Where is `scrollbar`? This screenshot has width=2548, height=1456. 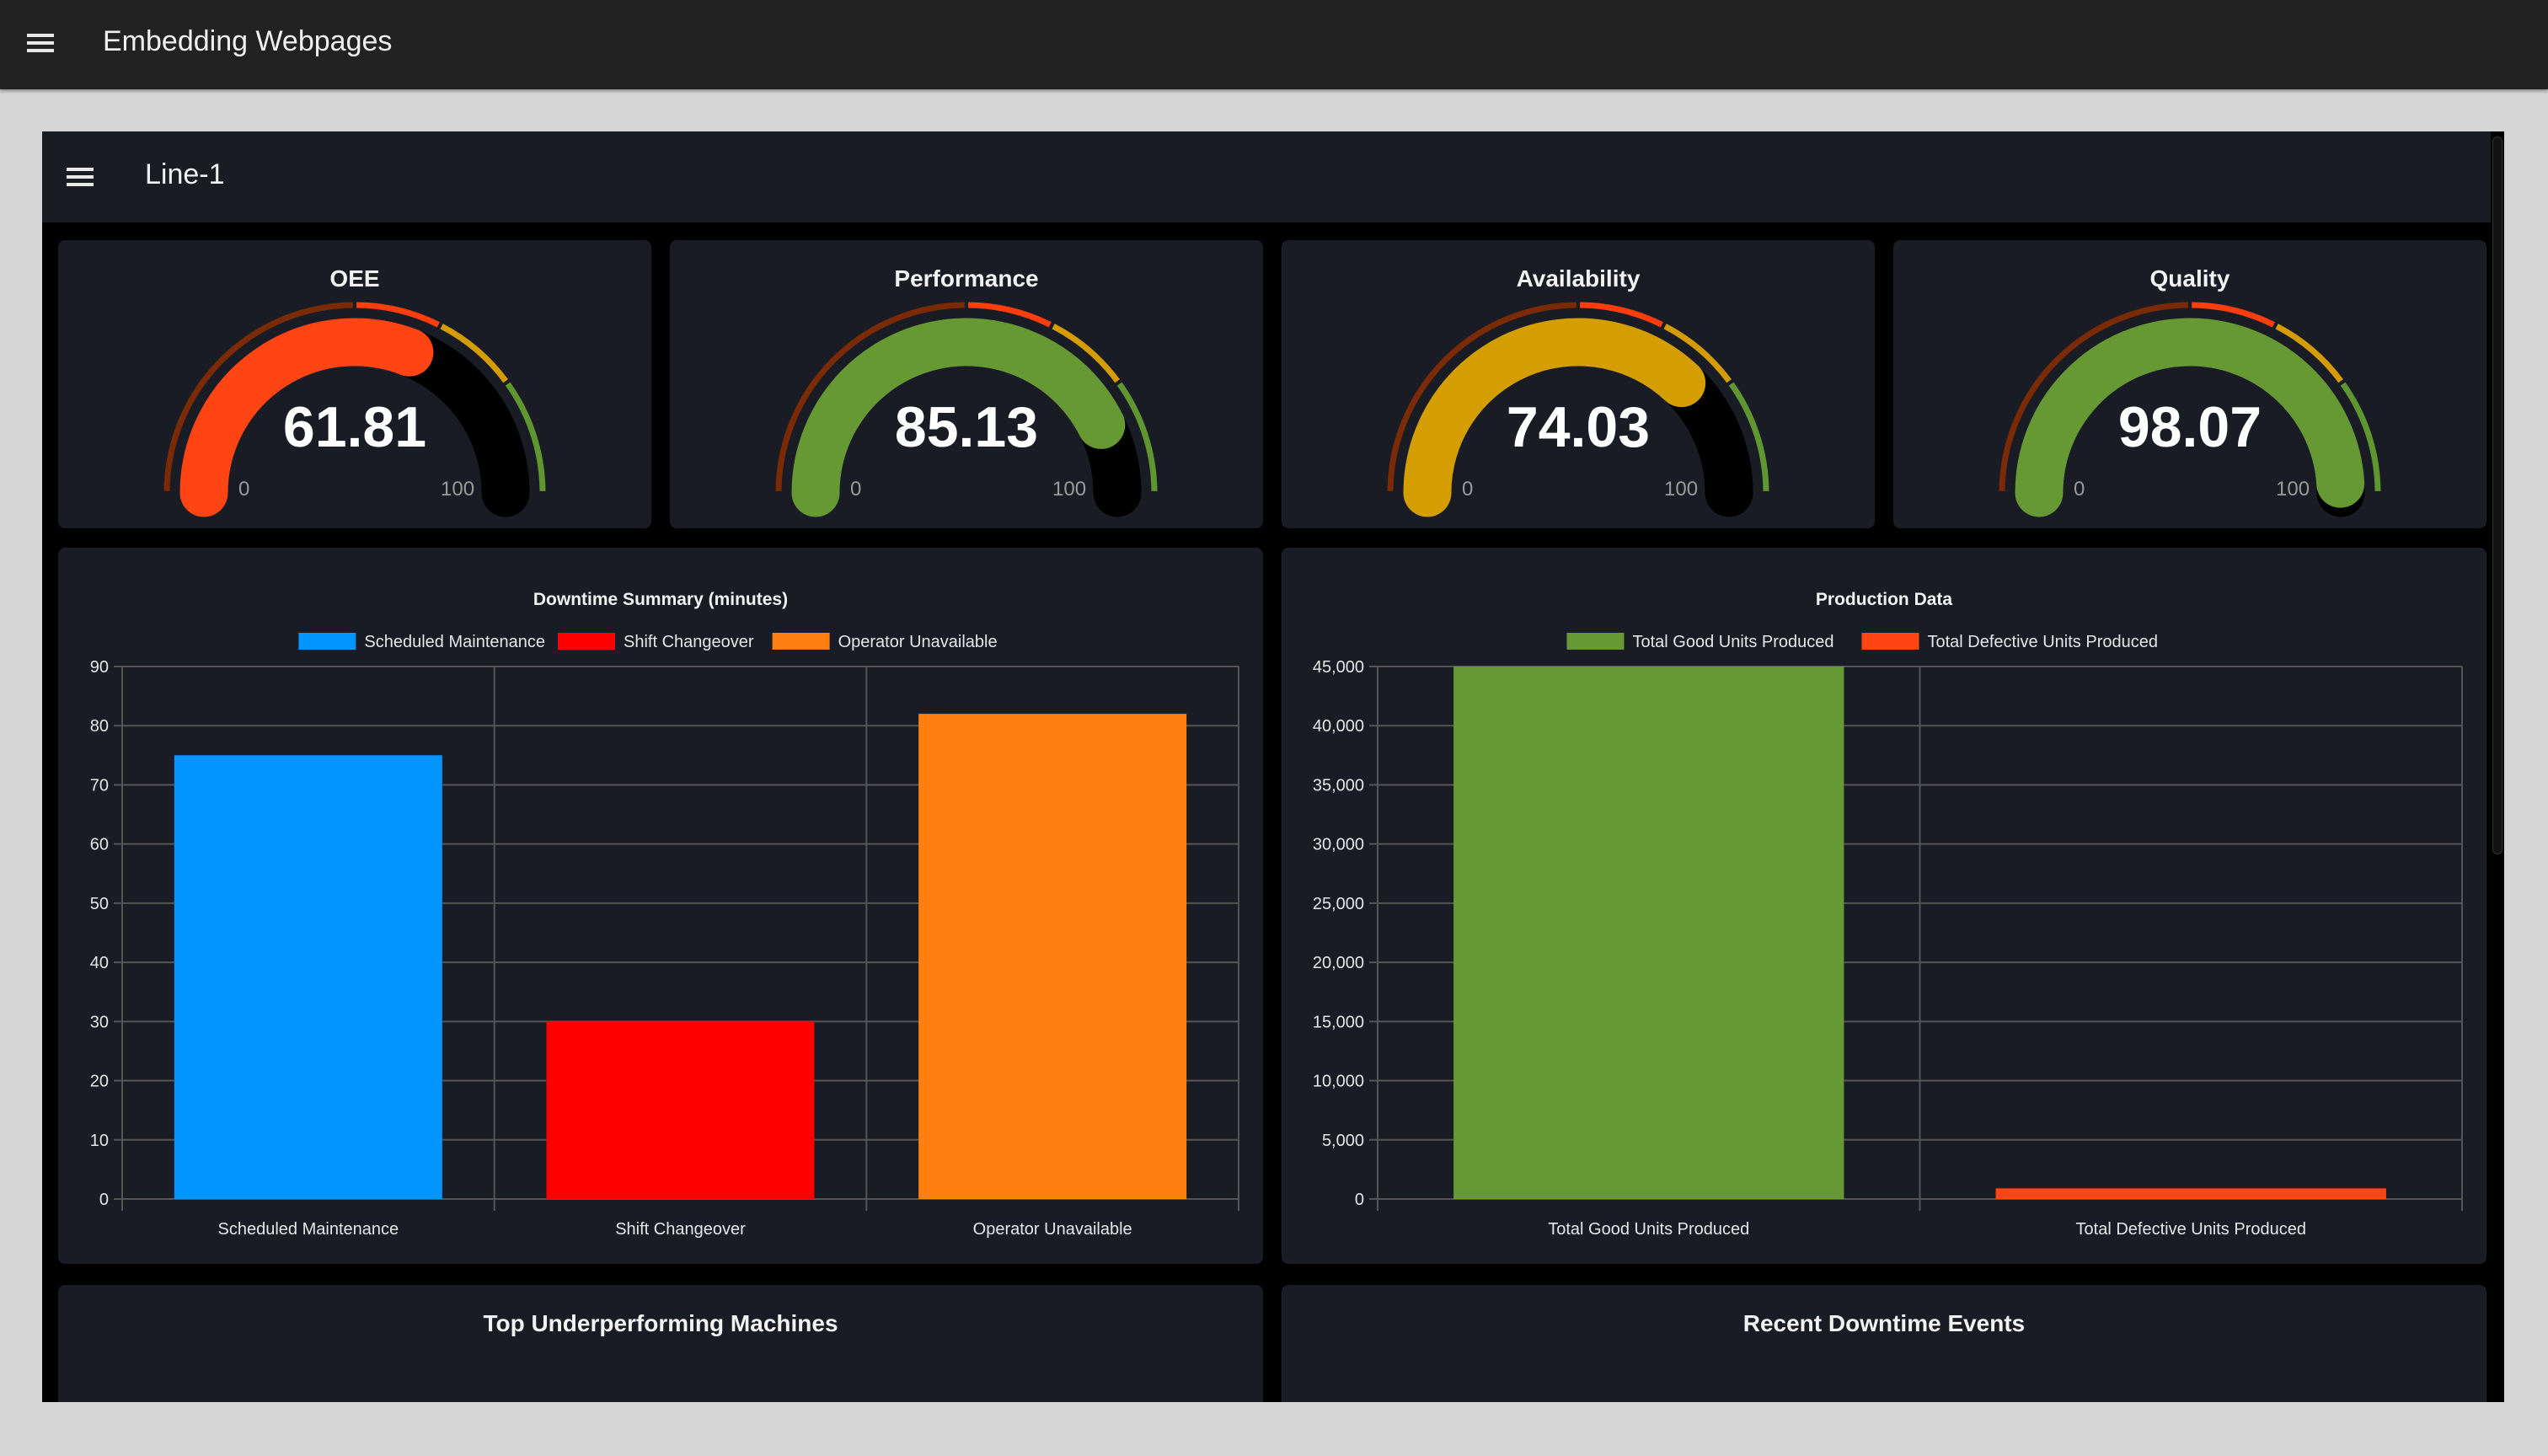
scrollbar is located at coordinates (2497, 495).